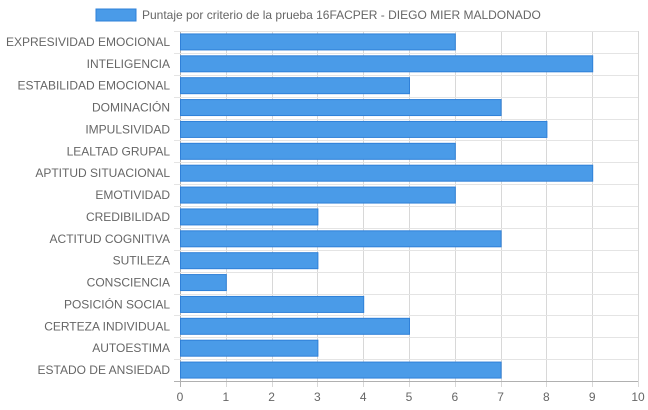 The width and height of the screenshot is (648, 410). Describe the element at coordinates (117, 303) in the screenshot. I see `y-axis-category-label: POSICIÓN SOCIAL` at that location.